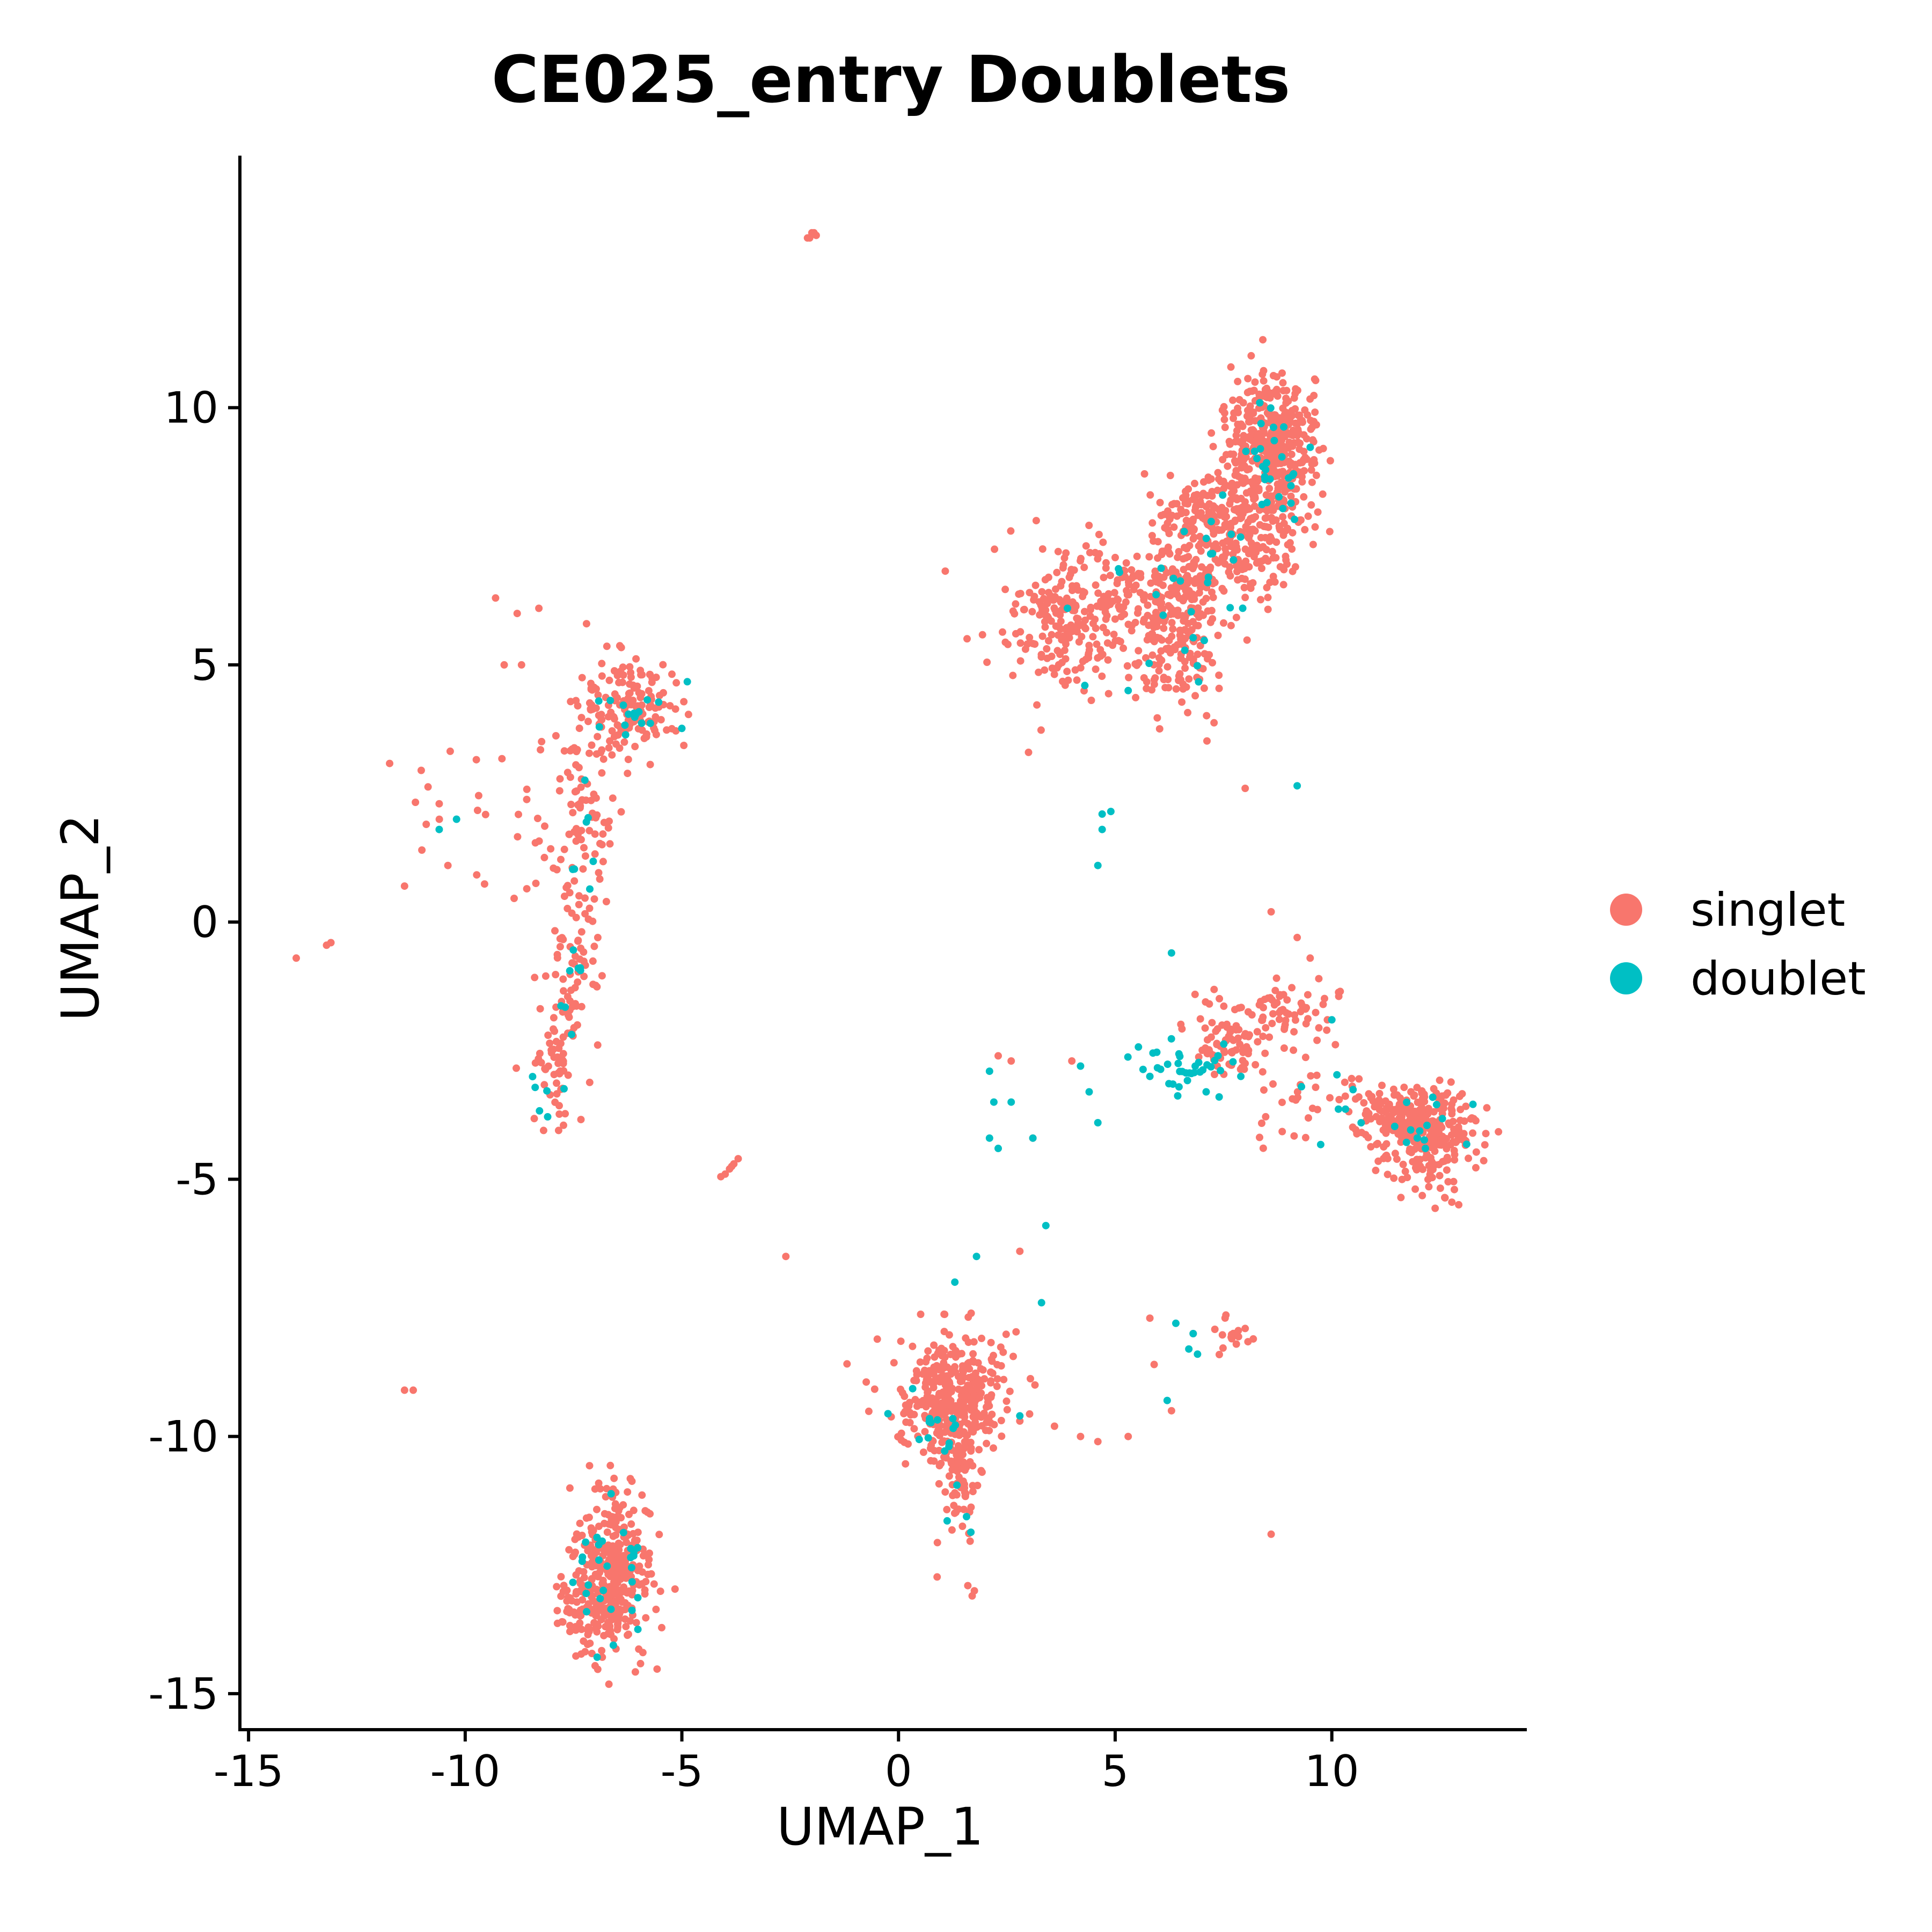  I want to click on x-tick-label: -5, so click(682, 1771).